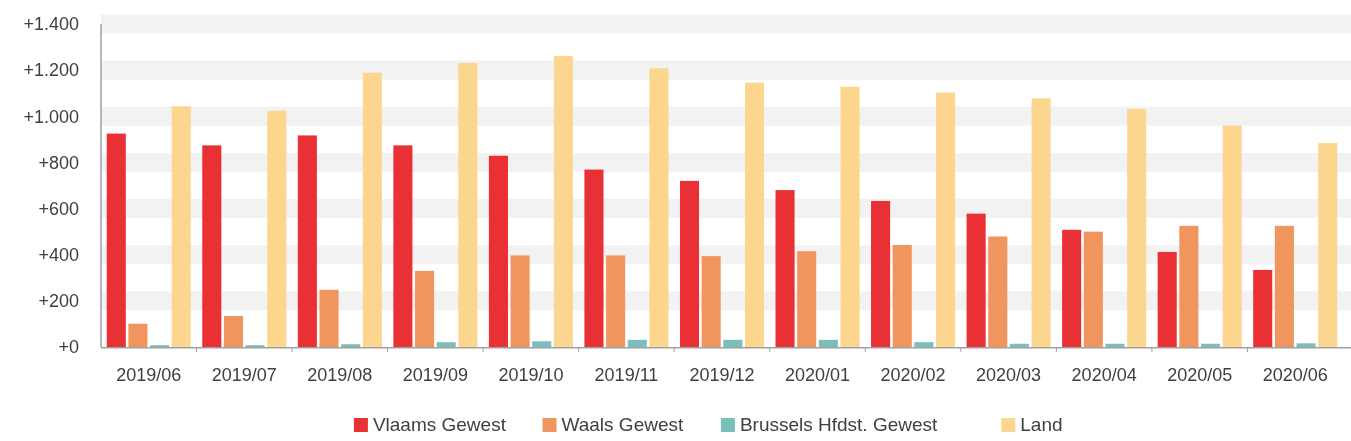 Image resolution: width=1351 pixels, height=441 pixels. Describe the element at coordinates (58, 301) in the screenshot. I see `y-tick-label: +200` at that location.